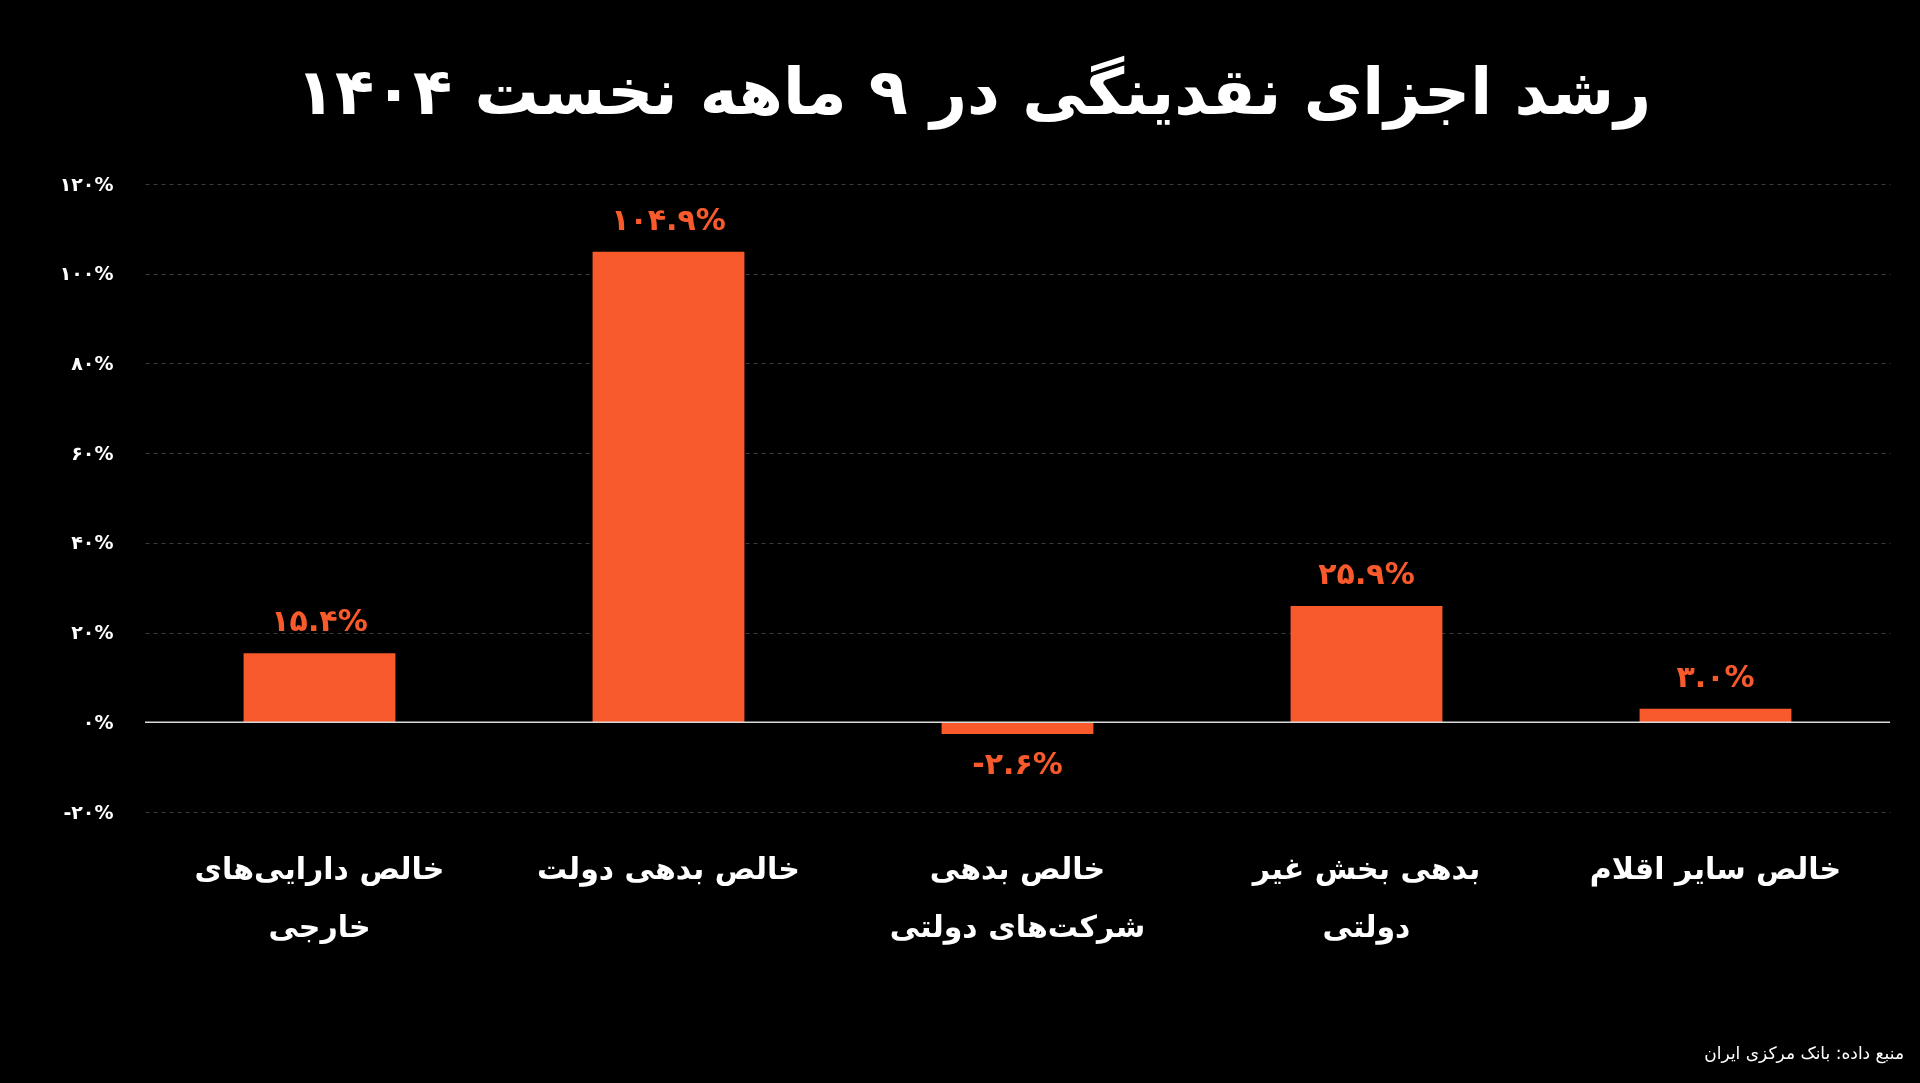 The height and width of the screenshot is (1083, 1920). Describe the element at coordinates (1017, 763) in the screenshot. I see `data-label: -۲.۶%` at that location.